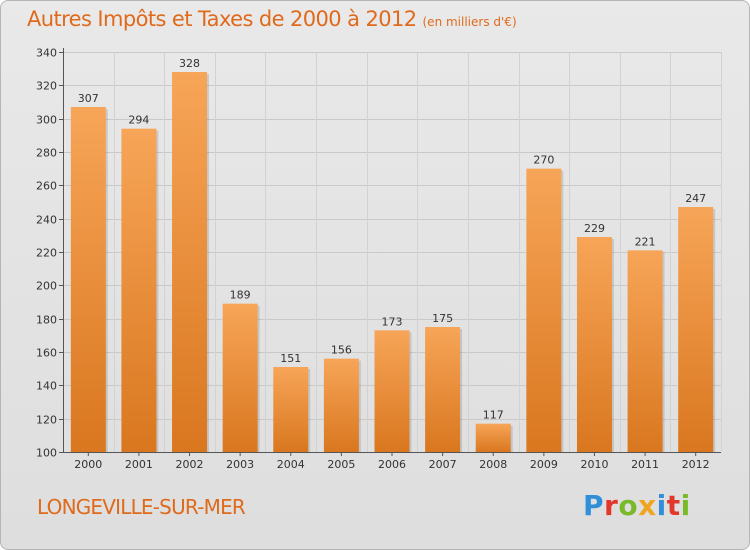 This screenshot has height=550, width=750. What do you see at coordinates (46, 386) in the screenshot?
I see `y-tick-label: 140` at bounding box center [46, 386].